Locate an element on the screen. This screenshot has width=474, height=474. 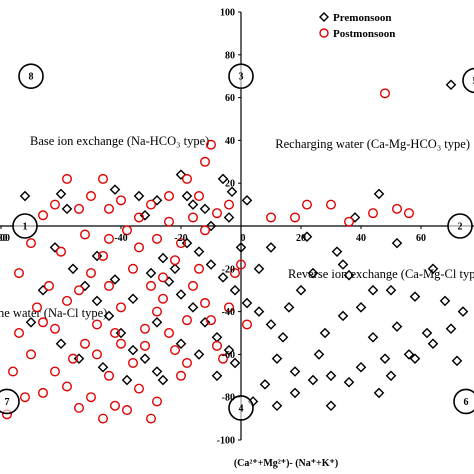
y-tick-label: -20 is located at coordinates (228, 269).